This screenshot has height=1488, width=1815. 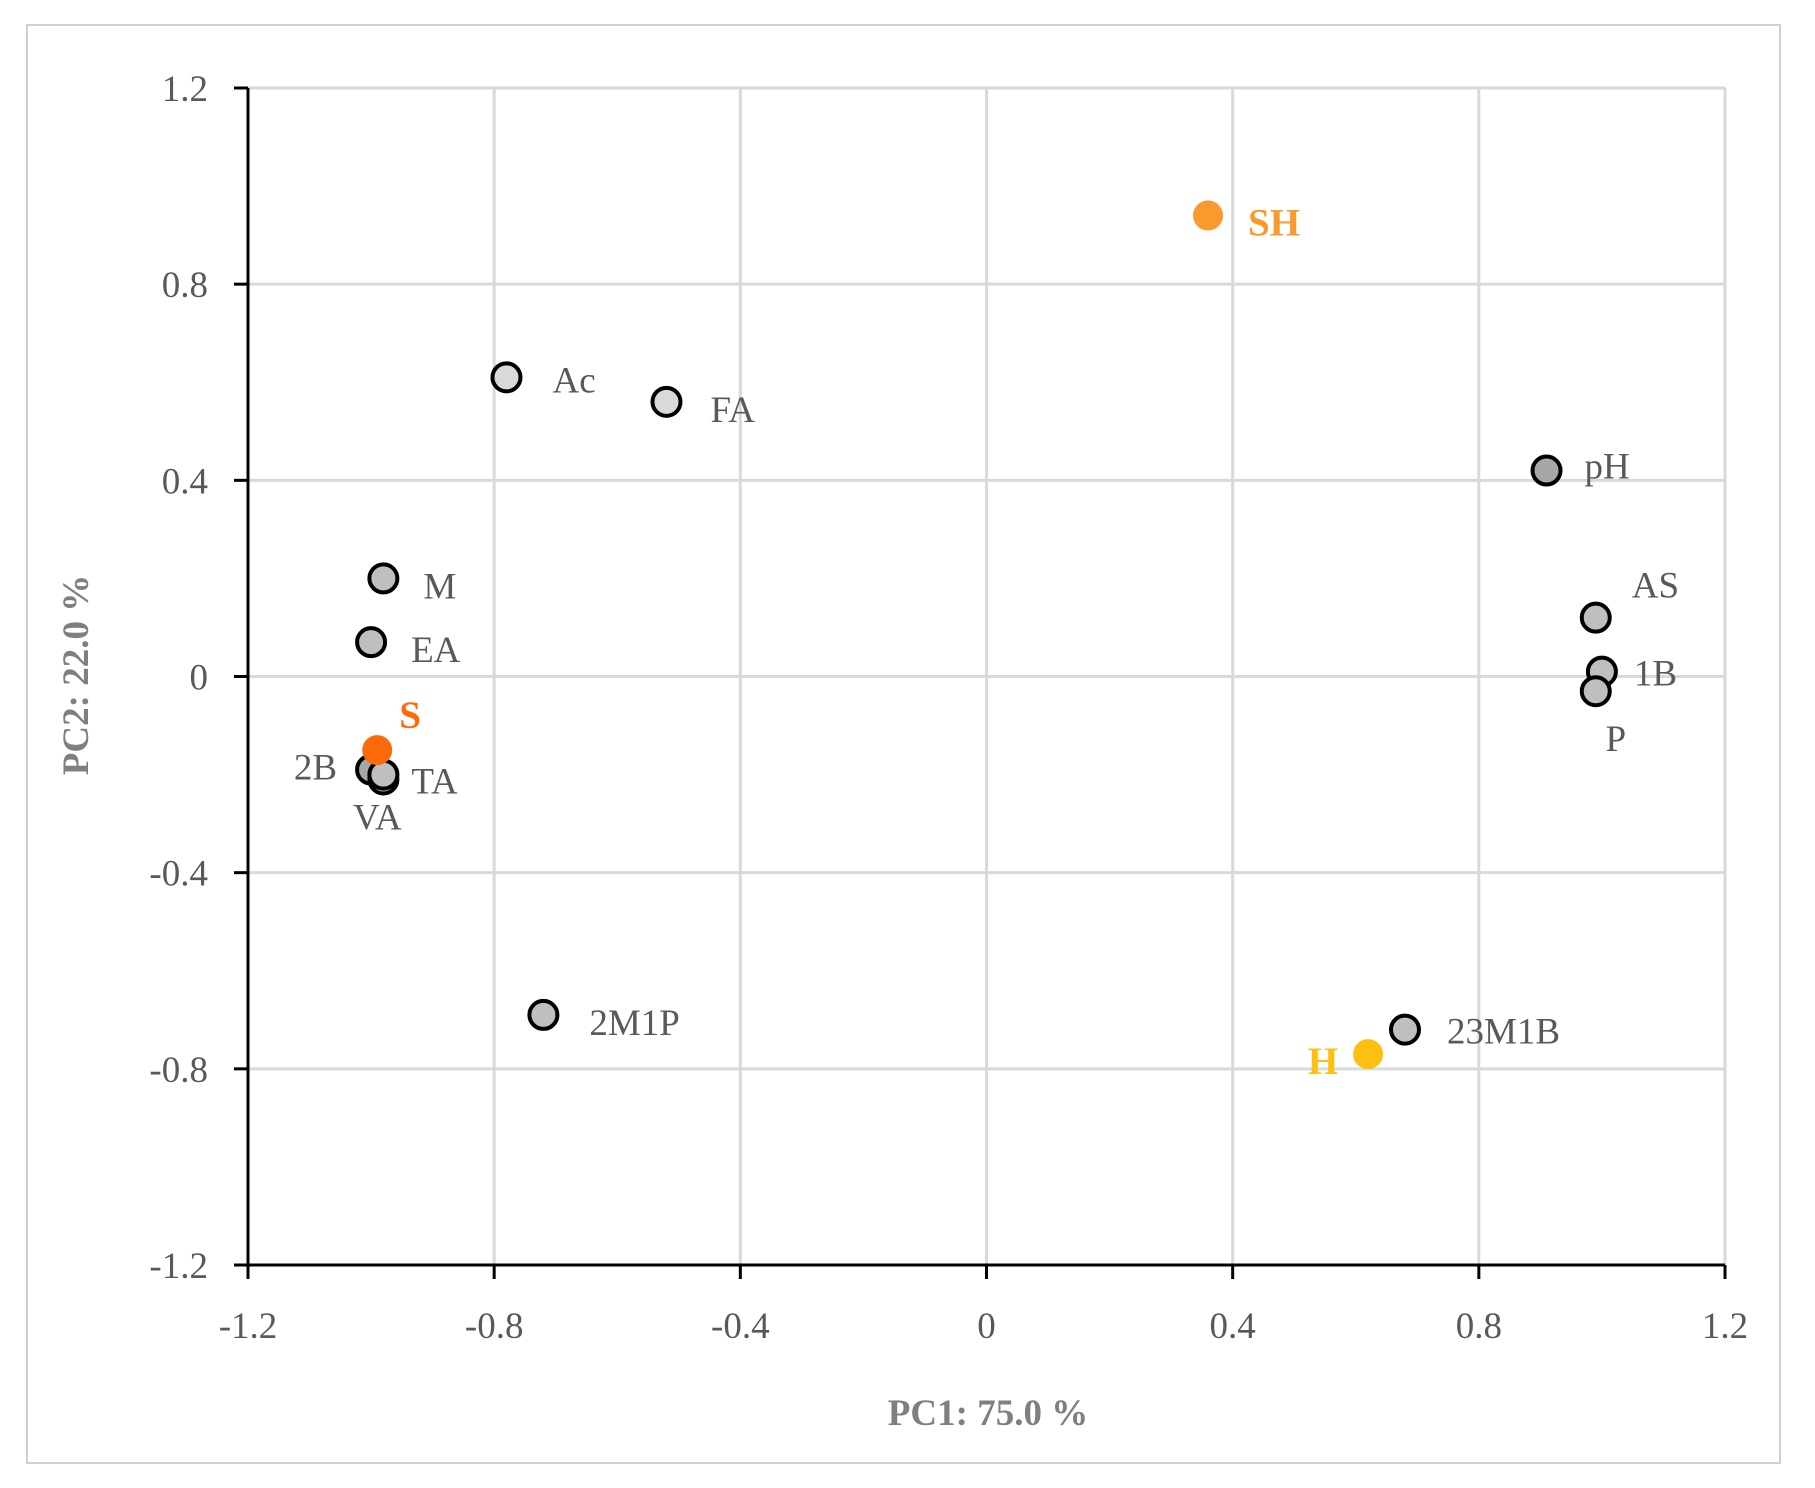 What do you see at coordinates (178, 874) in the screenshot?
I see `y-tick-label: -0.4` at bounding box center [178, 874].